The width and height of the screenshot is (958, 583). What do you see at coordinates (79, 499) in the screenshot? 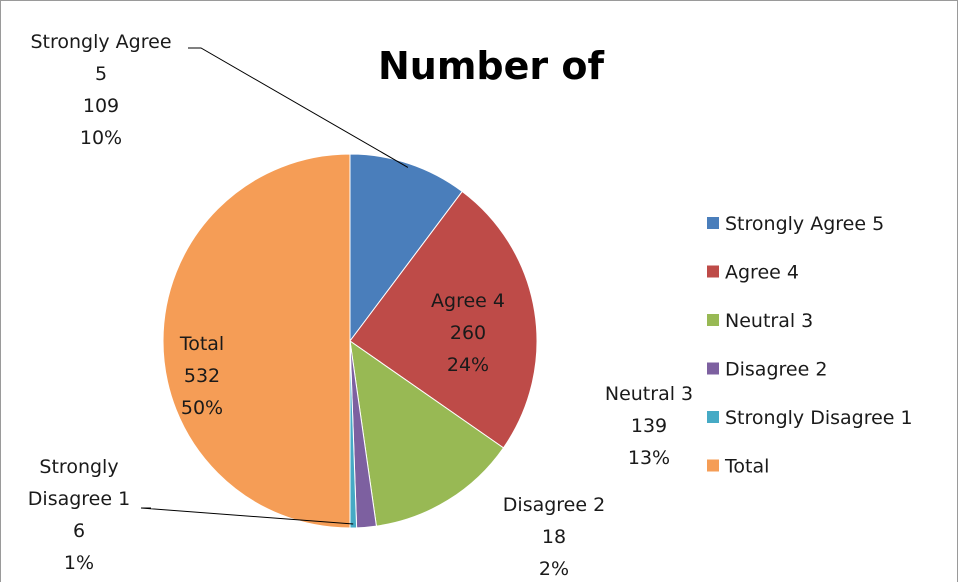
I see `data-label-line: Disagree 1` at bounding box center [79, 499].